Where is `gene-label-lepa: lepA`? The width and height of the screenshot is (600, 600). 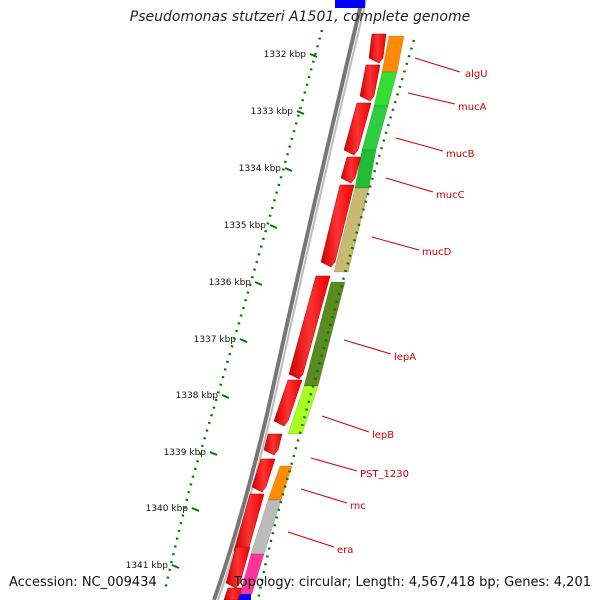 gene-label-lepa: lepA is located at coordinates (405, 357).